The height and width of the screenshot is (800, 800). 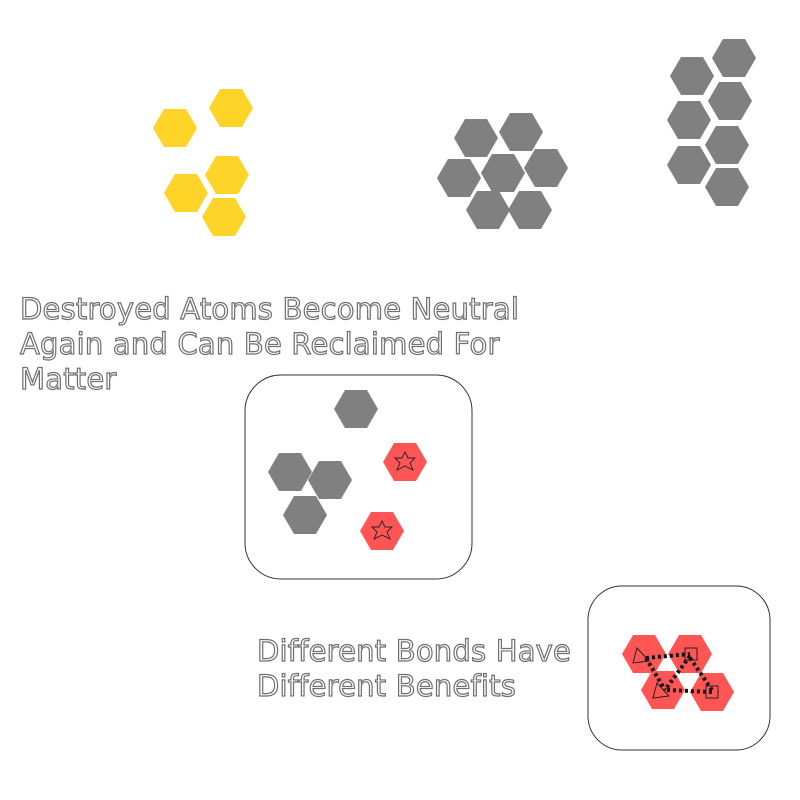 I want to click on caption-line: Matter, so click(x=68, y=378).